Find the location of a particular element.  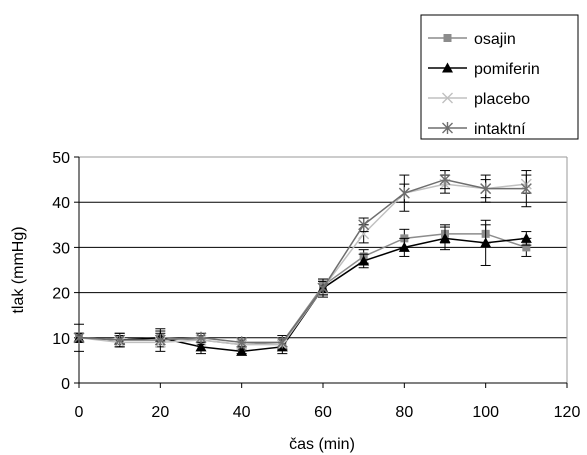

data-point-pomiferin-90-shape is located at coordinates (445, 237).